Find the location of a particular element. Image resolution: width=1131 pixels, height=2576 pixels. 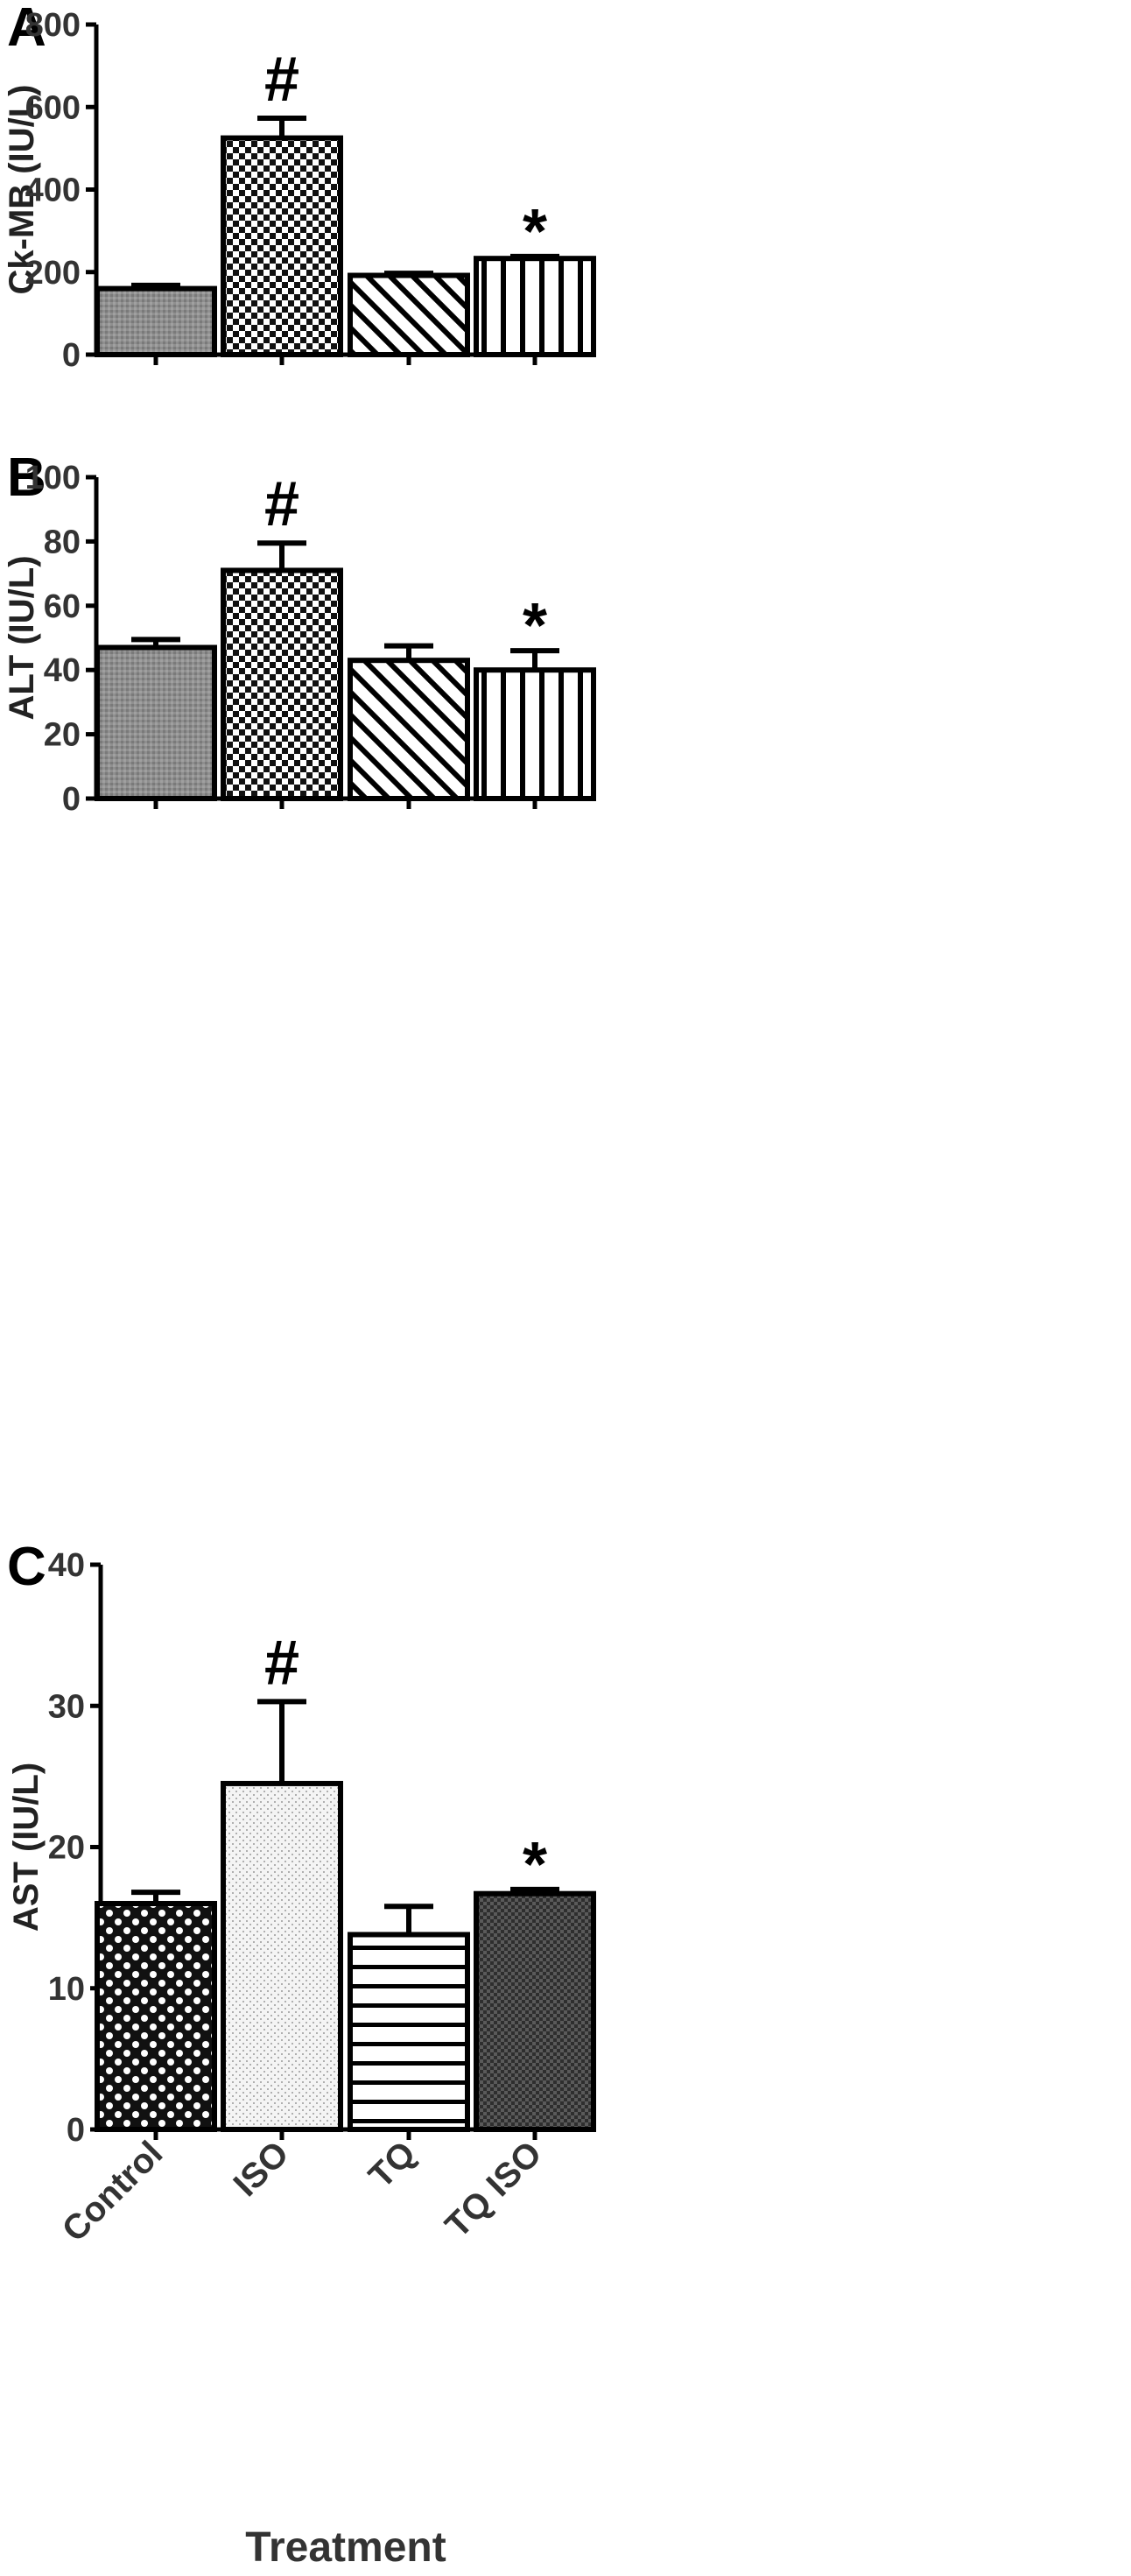

y-tick-label: 800 is located at coordinates (53, 25).